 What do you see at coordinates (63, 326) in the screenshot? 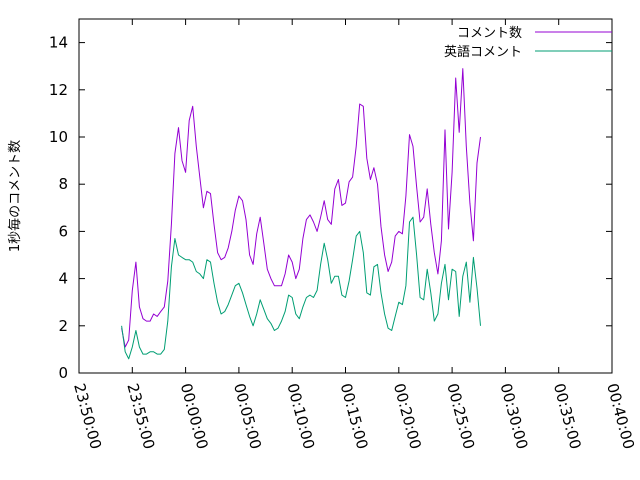
I see `y-tick-label: 2` at bounding box center [63, 326].